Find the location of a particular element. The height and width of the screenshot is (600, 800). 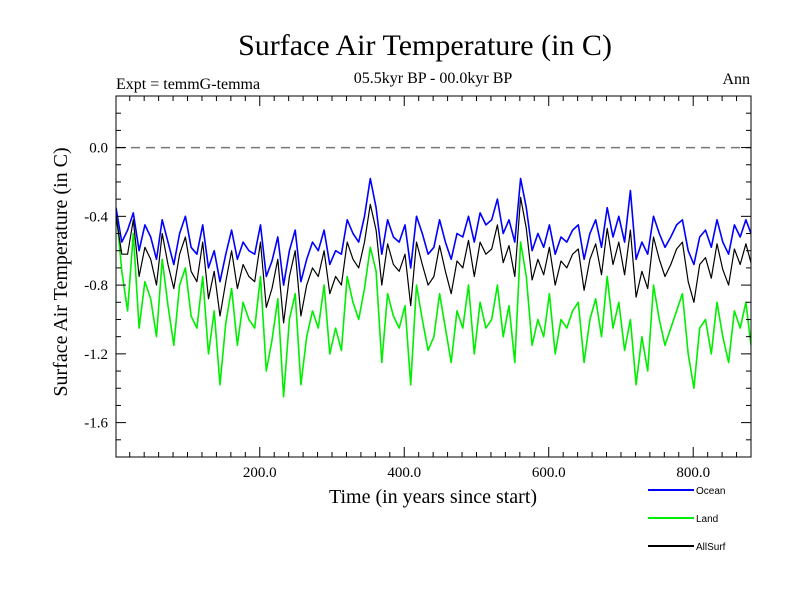

x-tick-label: 200.0 is located at coordinates (260, 473).